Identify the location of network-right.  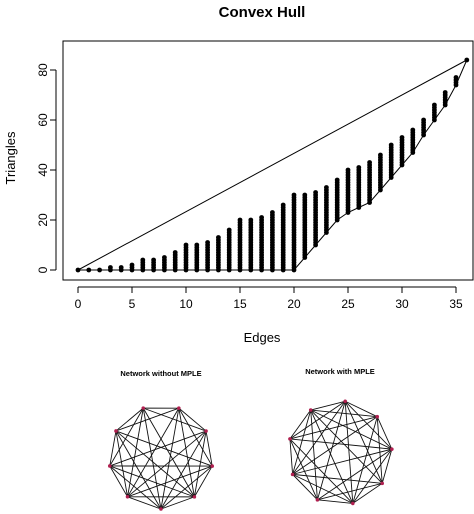
(341, 452).